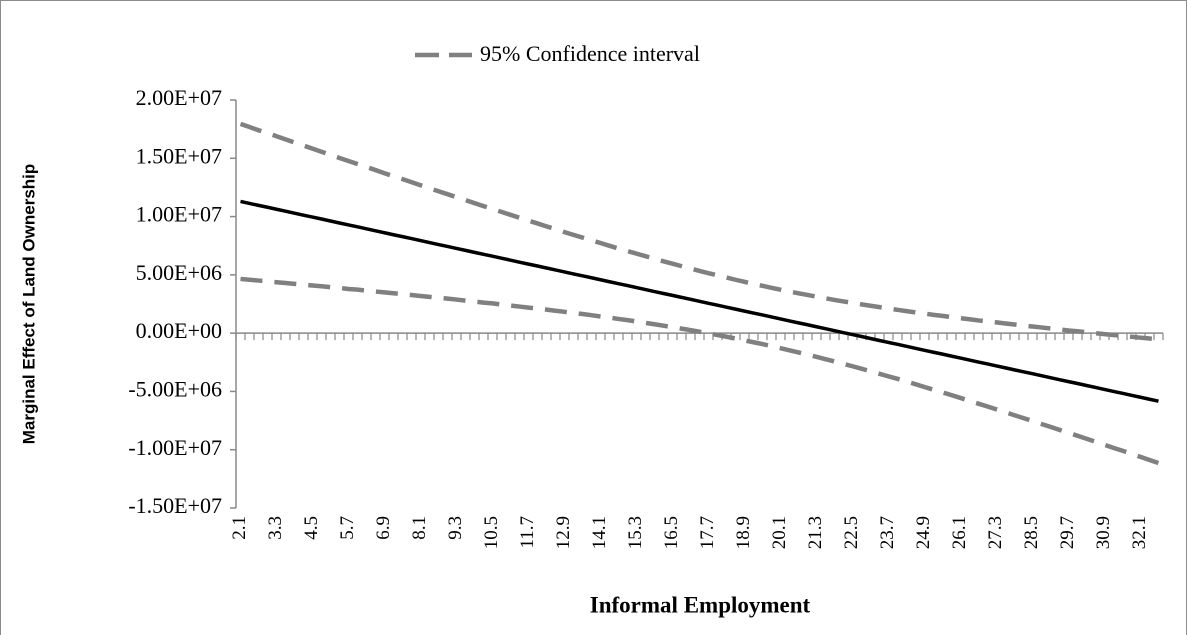 Image resolution: width=1187 pixels, height=635 pixels. Describe the element at coordinates (419, 528) in the screenshot. I see `x-tick-label: 8.1` at that location.